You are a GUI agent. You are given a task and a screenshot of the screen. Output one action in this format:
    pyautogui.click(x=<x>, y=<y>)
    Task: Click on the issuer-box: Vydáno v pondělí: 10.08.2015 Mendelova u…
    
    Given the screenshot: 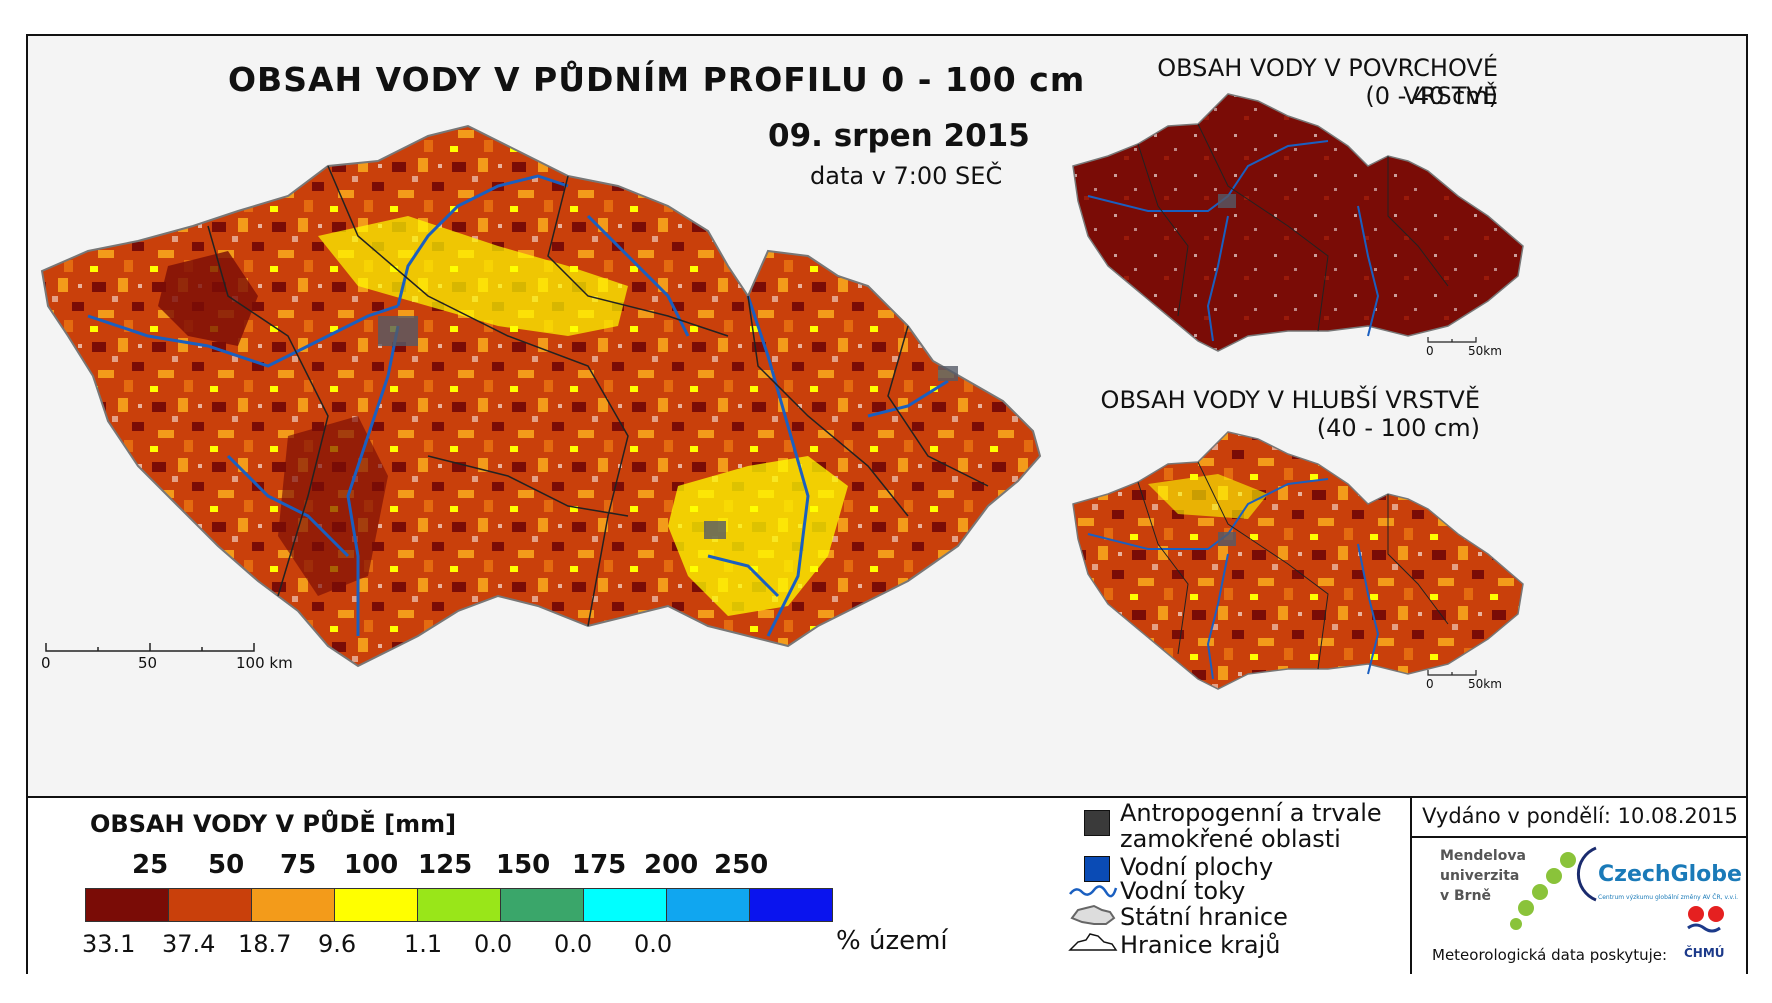 What is the action you would take?
    pyautogui.click(x=1579, y=886)
    